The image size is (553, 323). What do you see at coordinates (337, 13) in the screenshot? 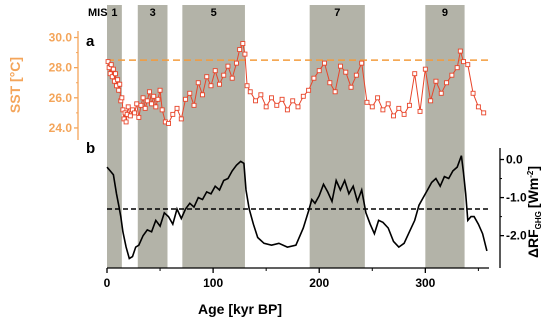
I see `mis-stage-label: 7` at bounding box center [337, 13].